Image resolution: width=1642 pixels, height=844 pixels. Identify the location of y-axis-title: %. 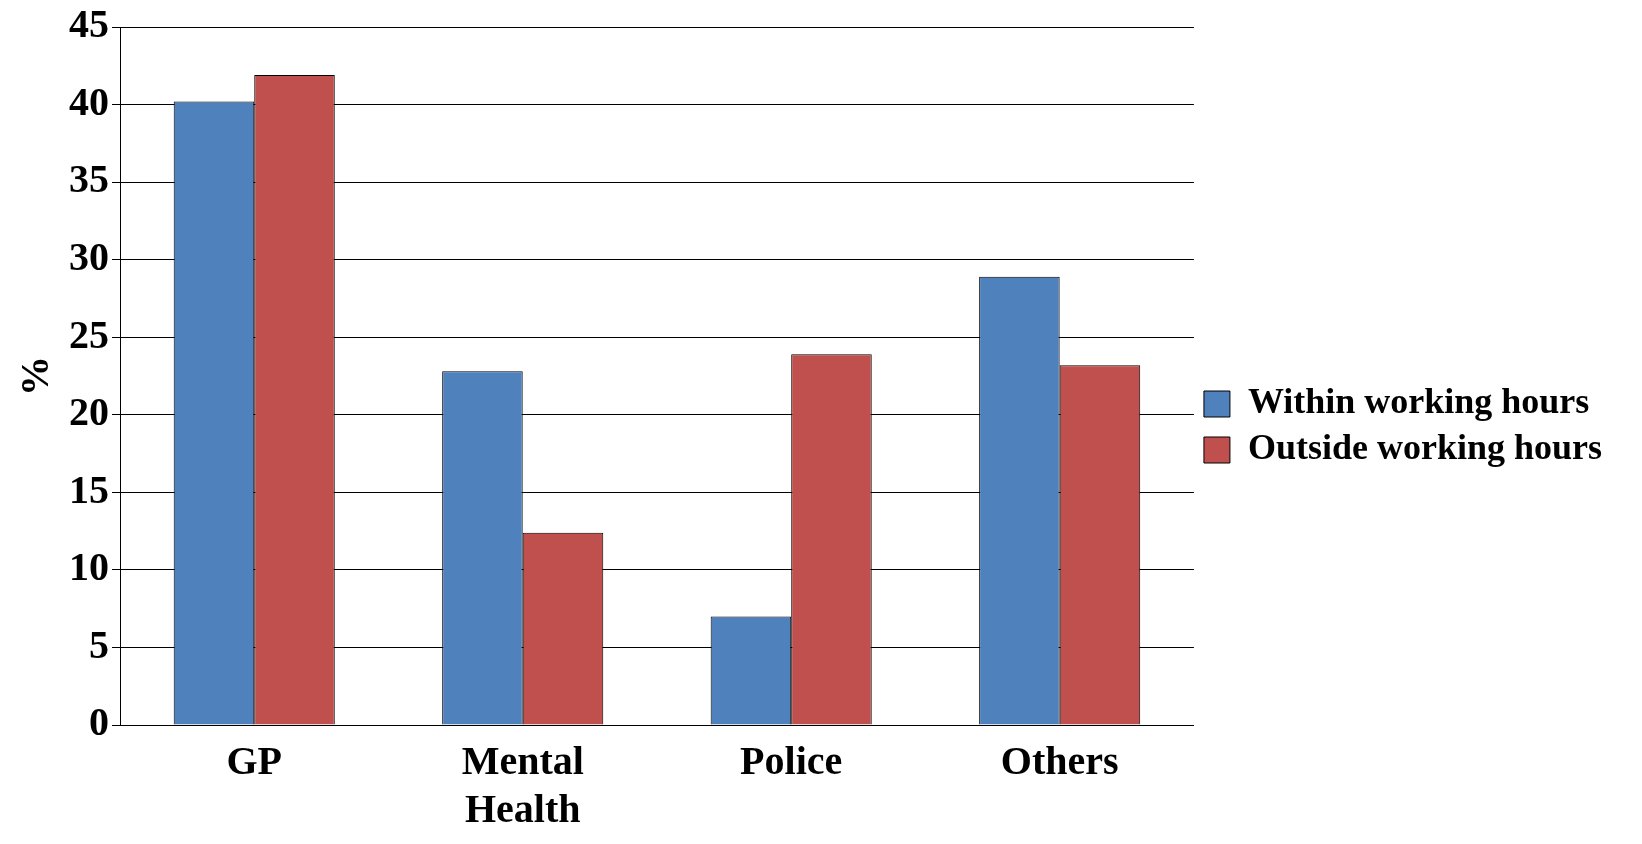
(35, 376).